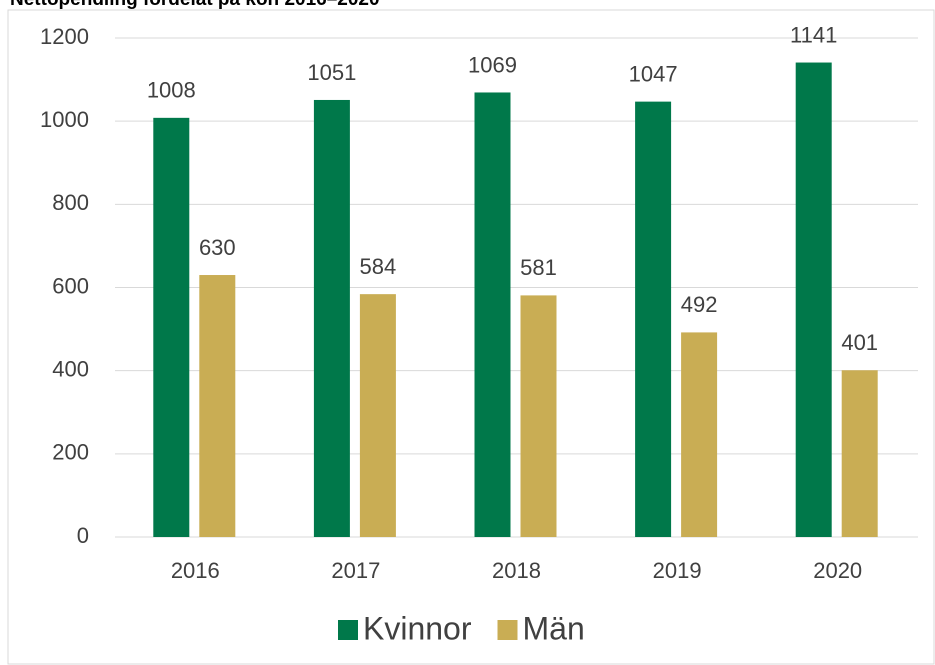 This screenshot has height=665, width=935. Describe the element at coordinates (492, 64) in the screenshot. I see `data-label: 1069` at that location.